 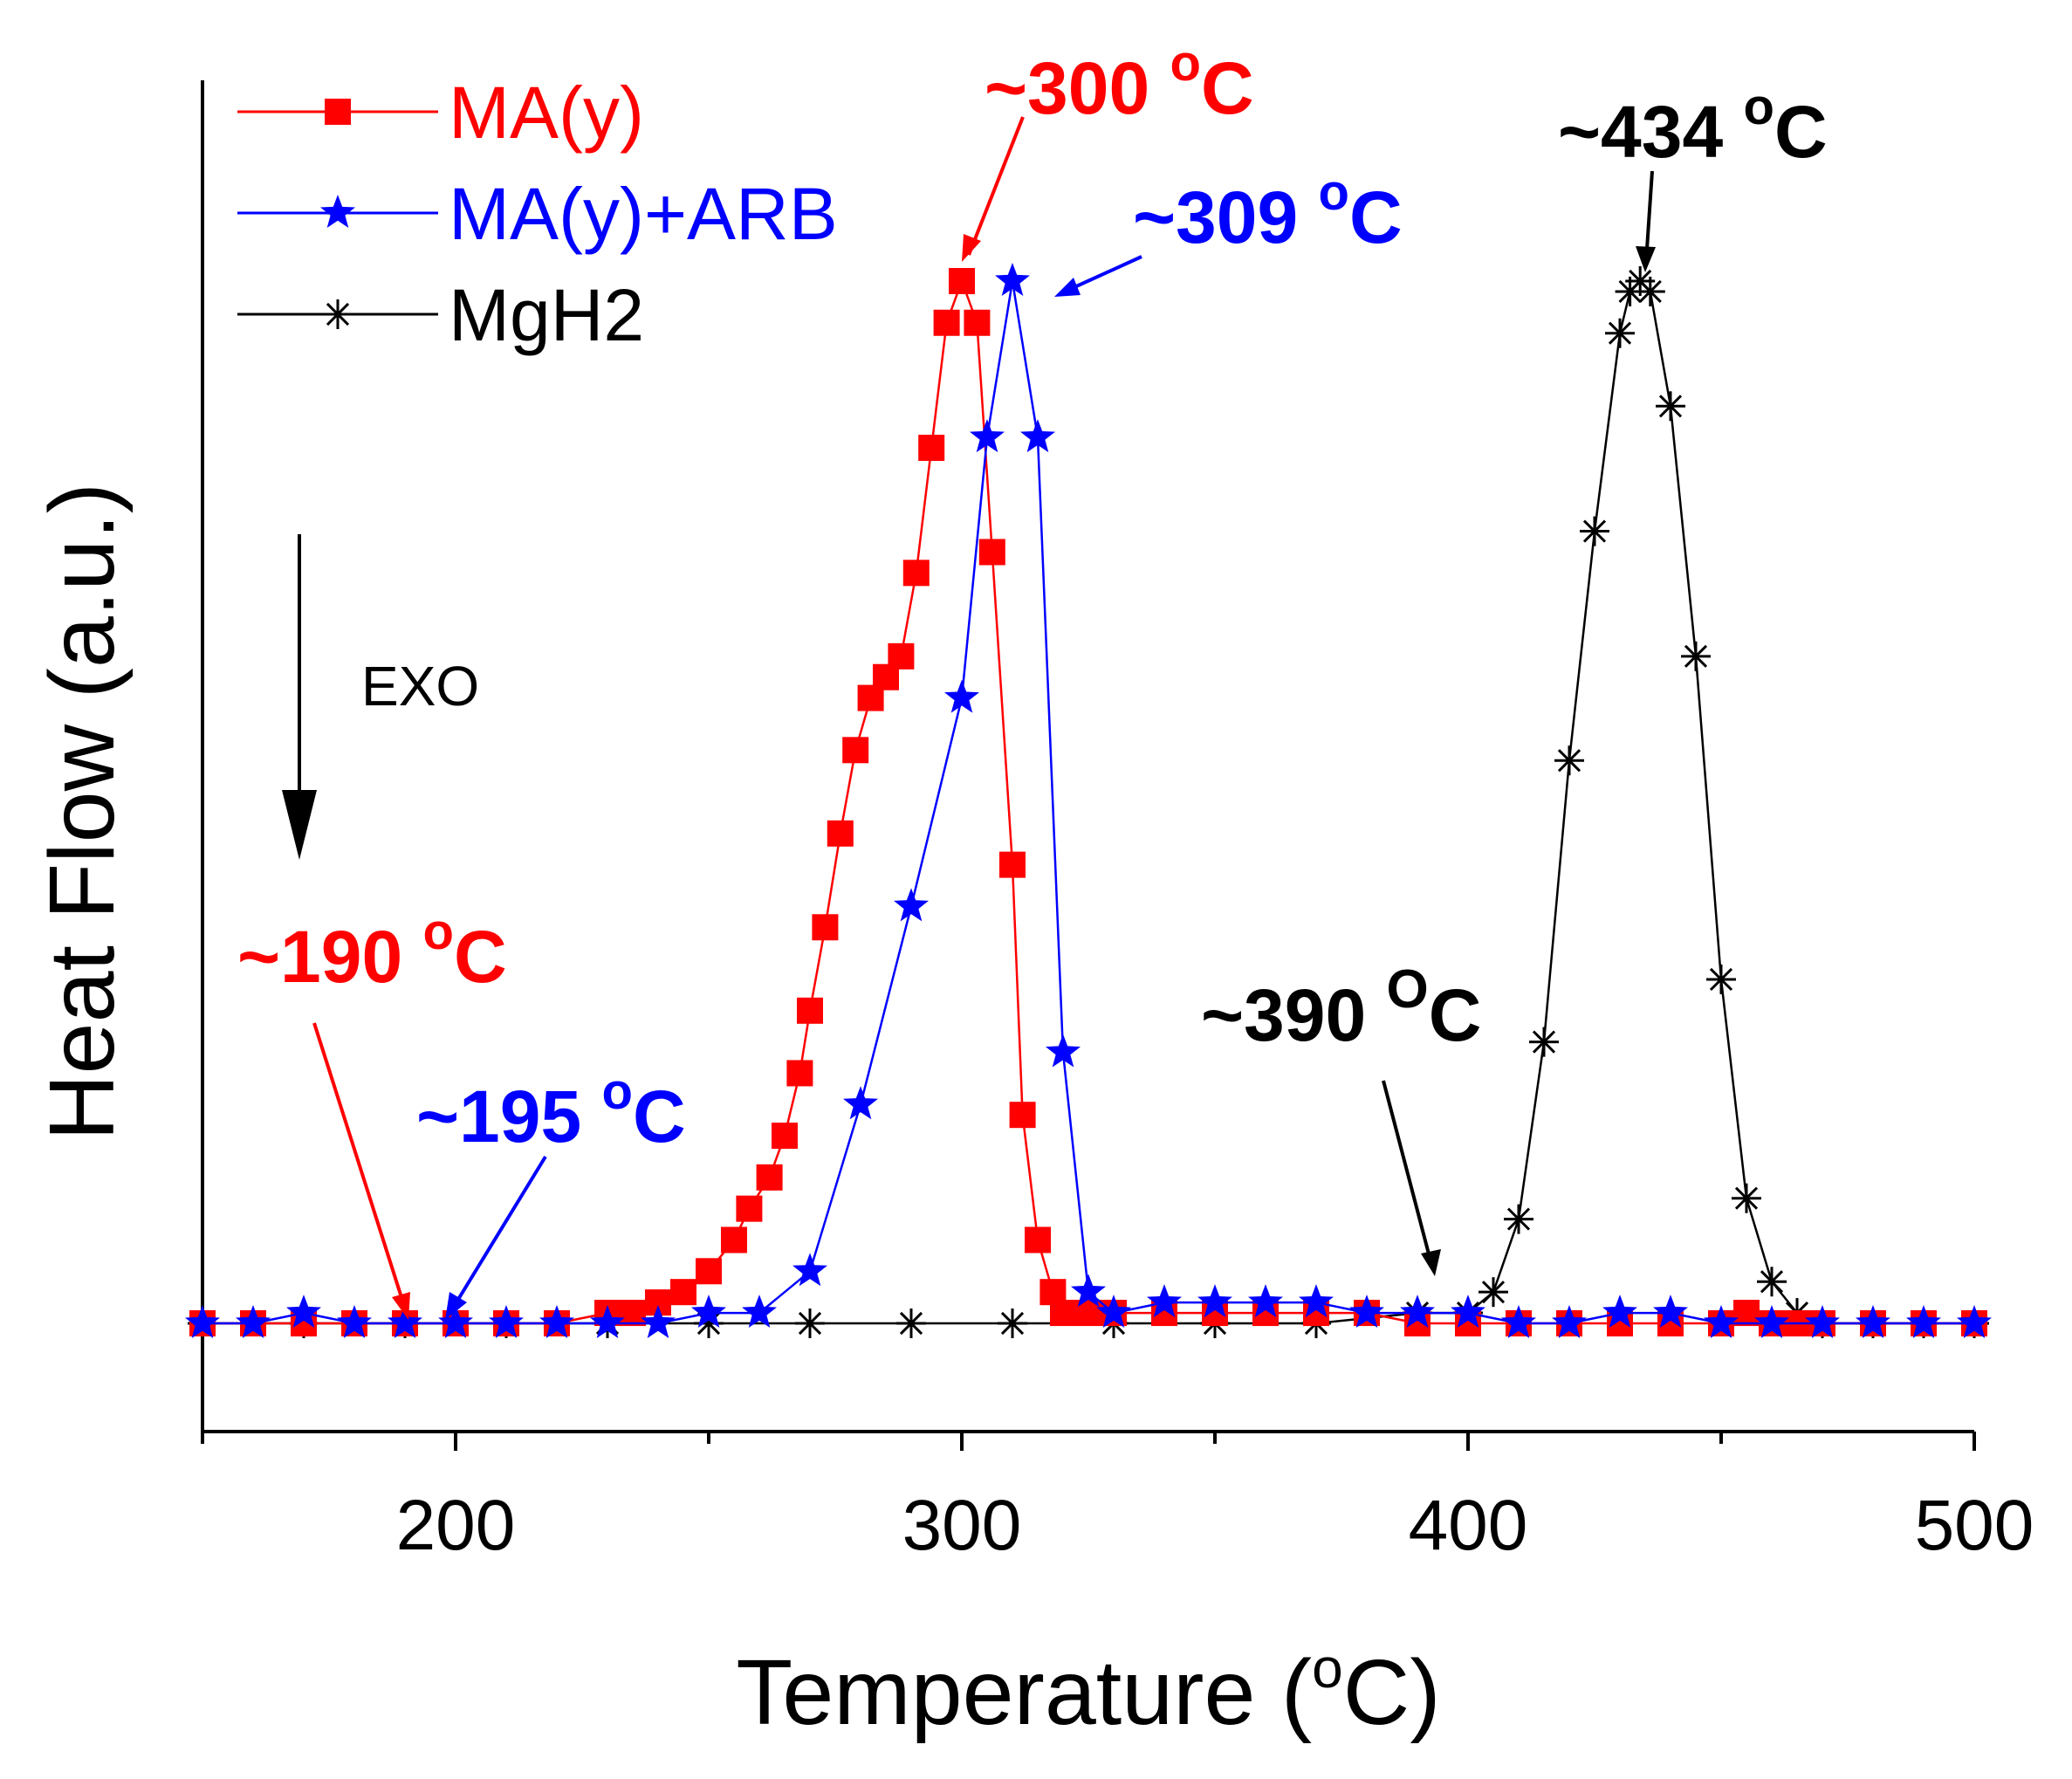 I want to click on exo-label: EXO, so click(x=420, y=687).